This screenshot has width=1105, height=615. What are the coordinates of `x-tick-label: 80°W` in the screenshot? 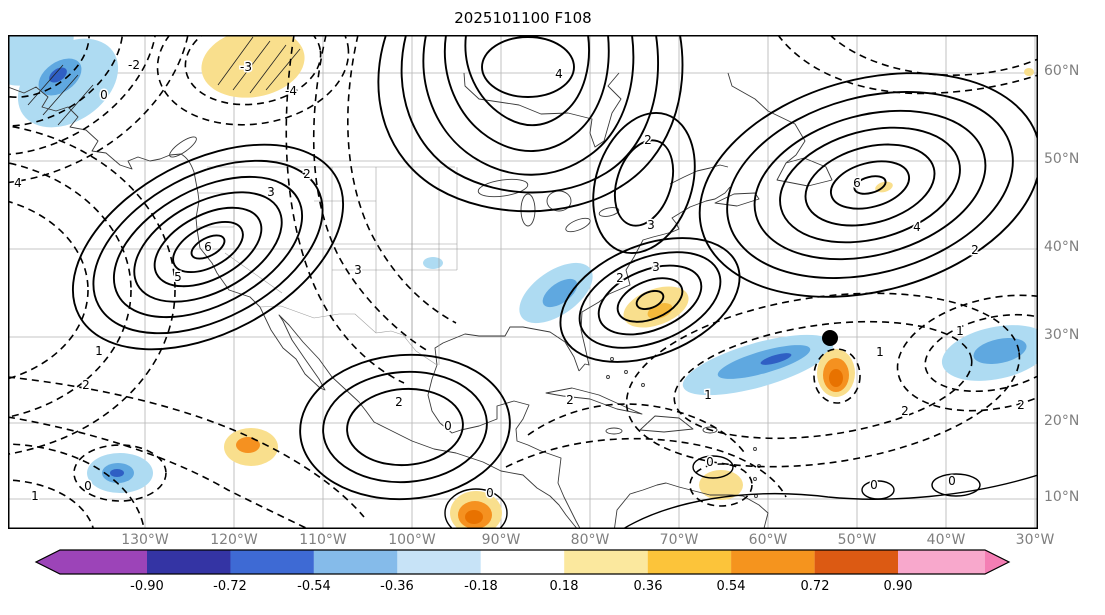 It's located at (590, 540).